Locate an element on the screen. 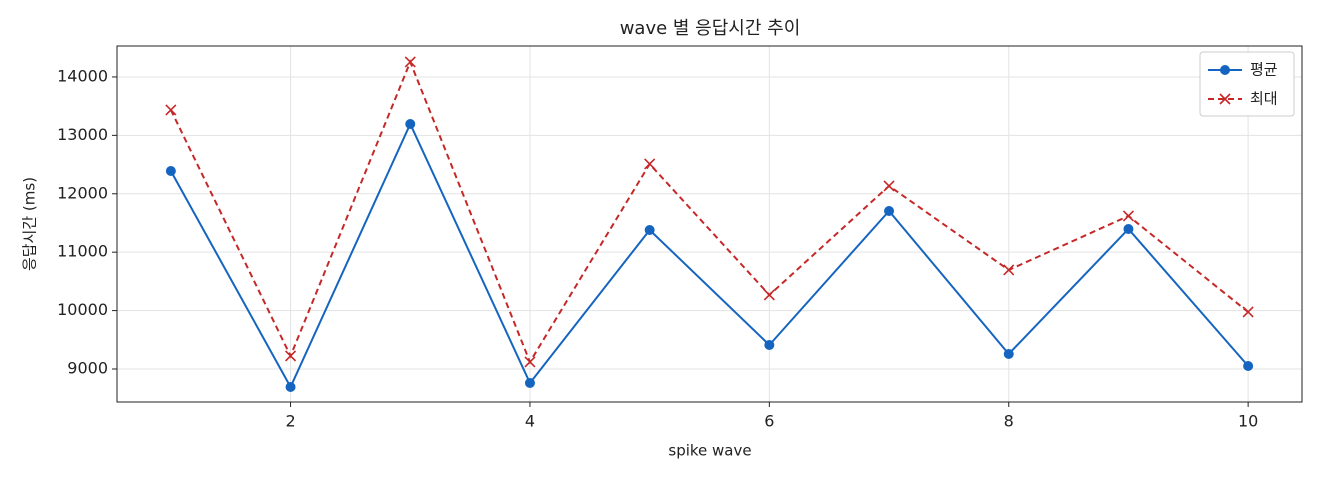 This screenshot has width=1320, height=480. chart-title: wave 별 응답시간 추이 is located at coordinates (710, 28).